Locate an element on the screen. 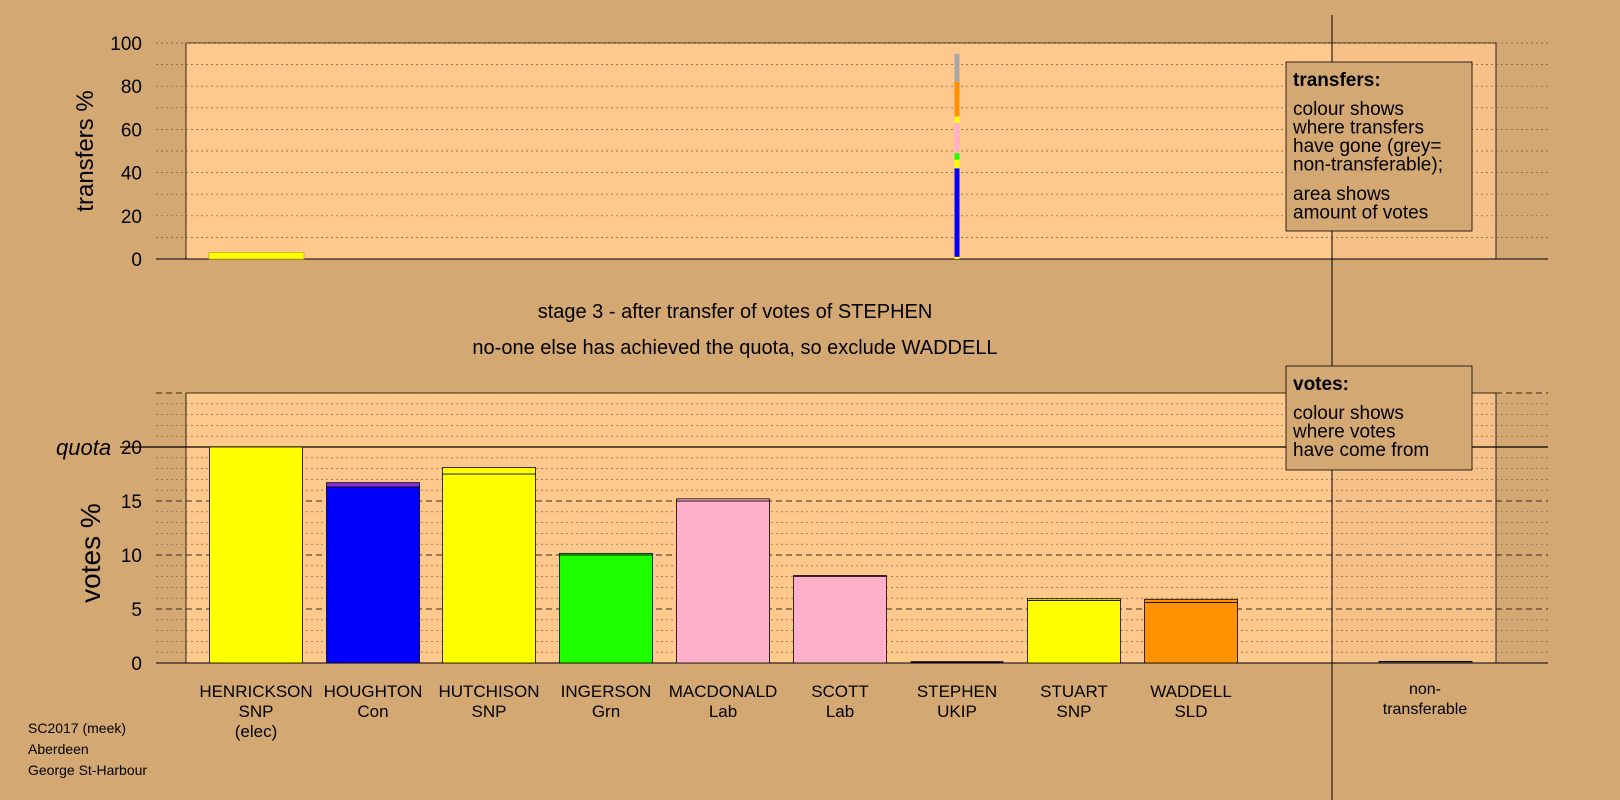  transfers-legend-line: where transfers is located at coordinates (1358, 128).